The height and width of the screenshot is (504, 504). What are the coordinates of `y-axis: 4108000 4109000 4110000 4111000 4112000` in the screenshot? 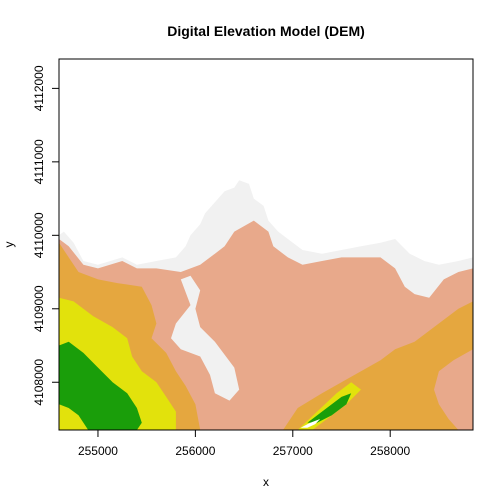 It's located at (45, 235).